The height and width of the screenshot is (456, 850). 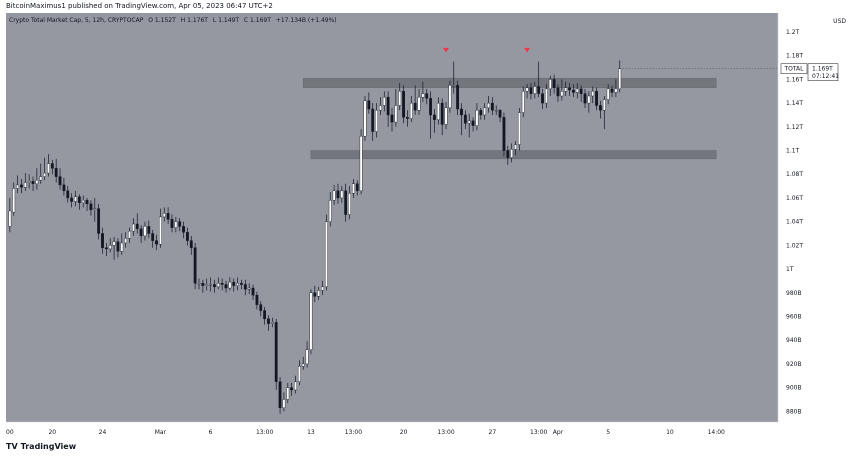 What do you see at coordinates (260, 20) in the screenshot?
I see `legend-close-value: 1.169T` at bounding box center [260, 20].